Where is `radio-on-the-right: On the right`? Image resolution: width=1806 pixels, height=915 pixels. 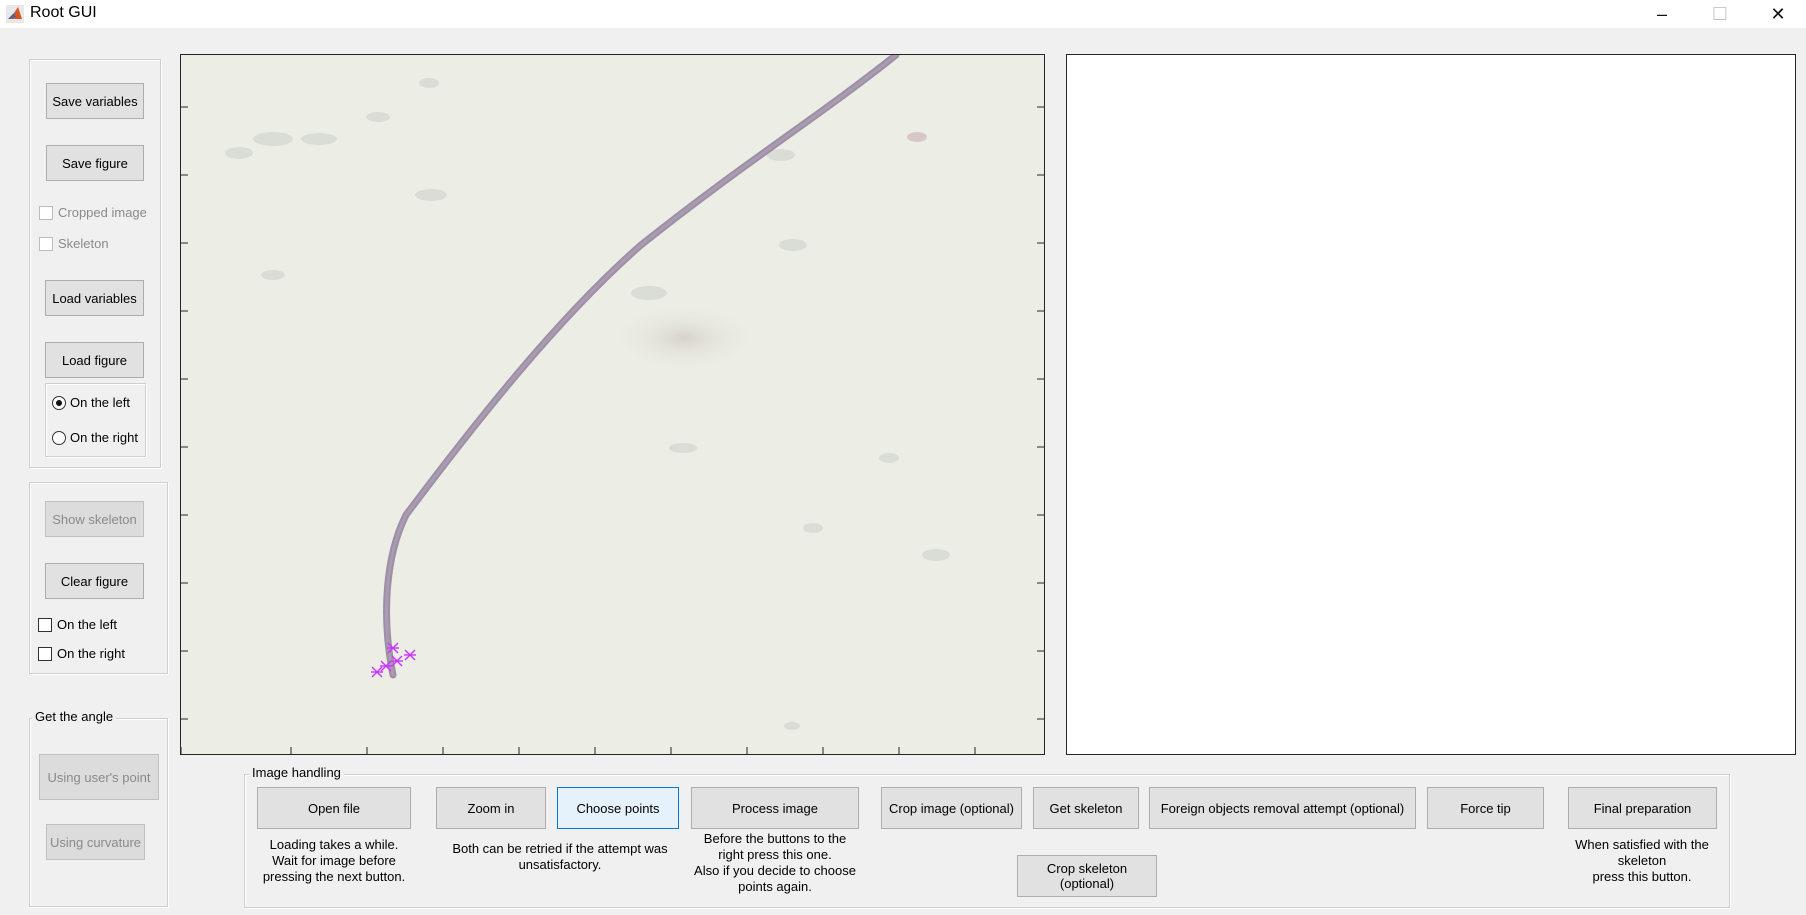 radio-on-the-right: On the right is located at coordinates (95, 437).